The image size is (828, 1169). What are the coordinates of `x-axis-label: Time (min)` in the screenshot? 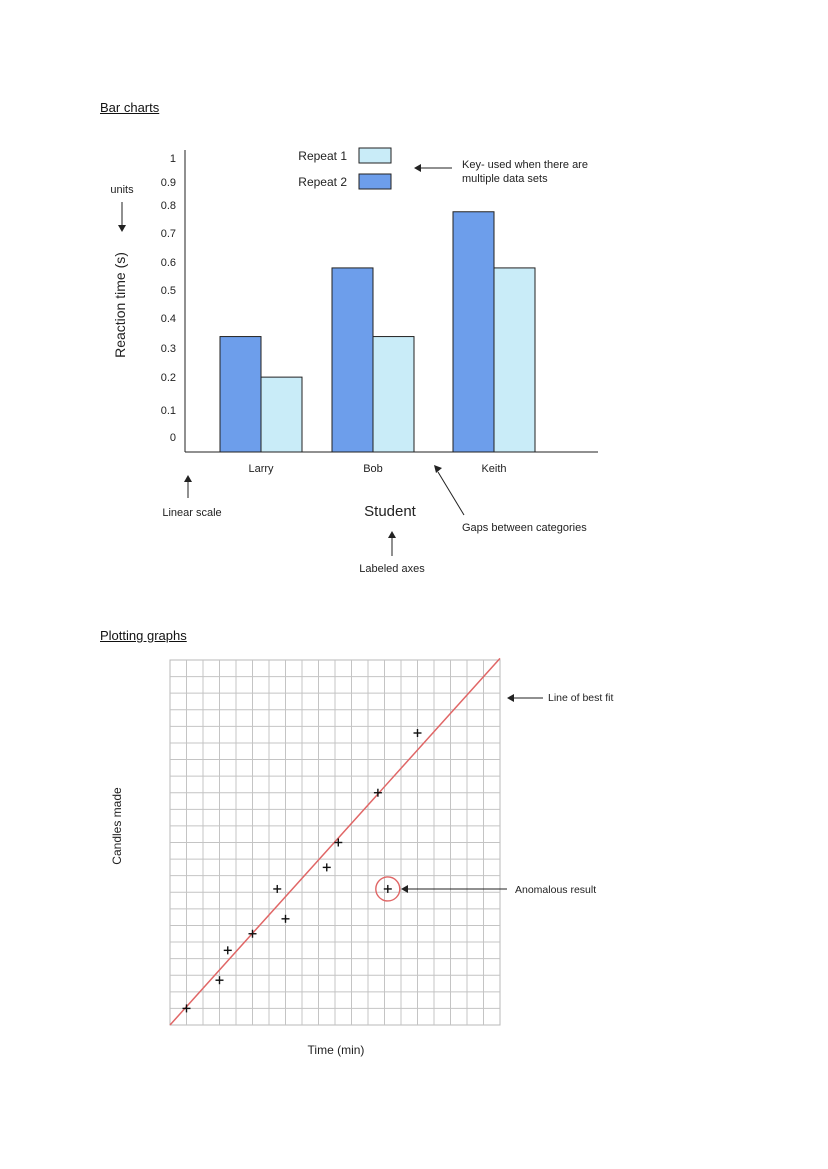 It's located at (336, 1050).